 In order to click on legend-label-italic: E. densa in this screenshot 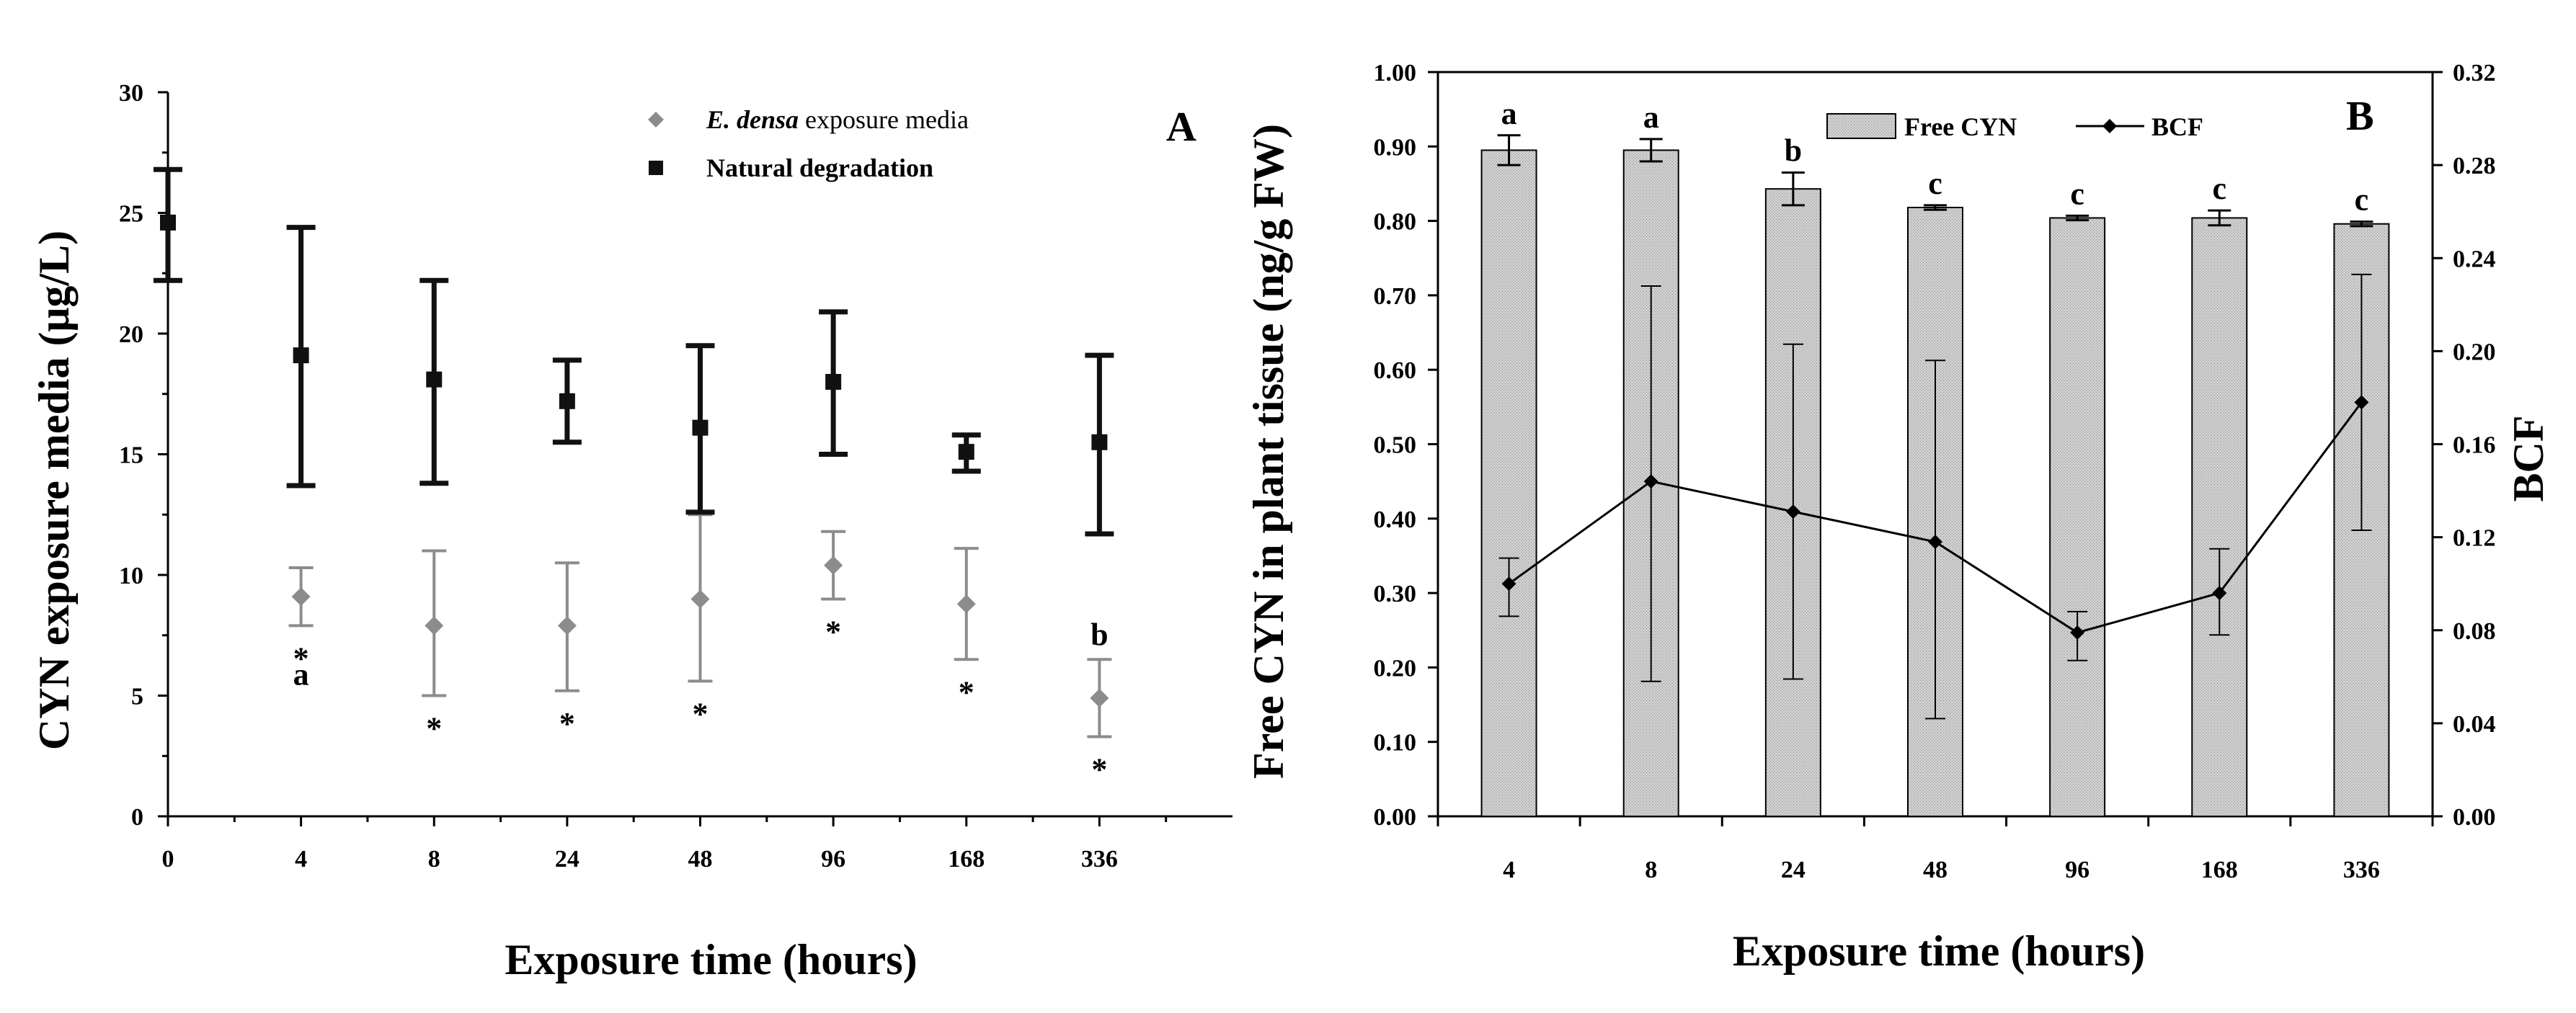, I will do `click(752, 119)`.